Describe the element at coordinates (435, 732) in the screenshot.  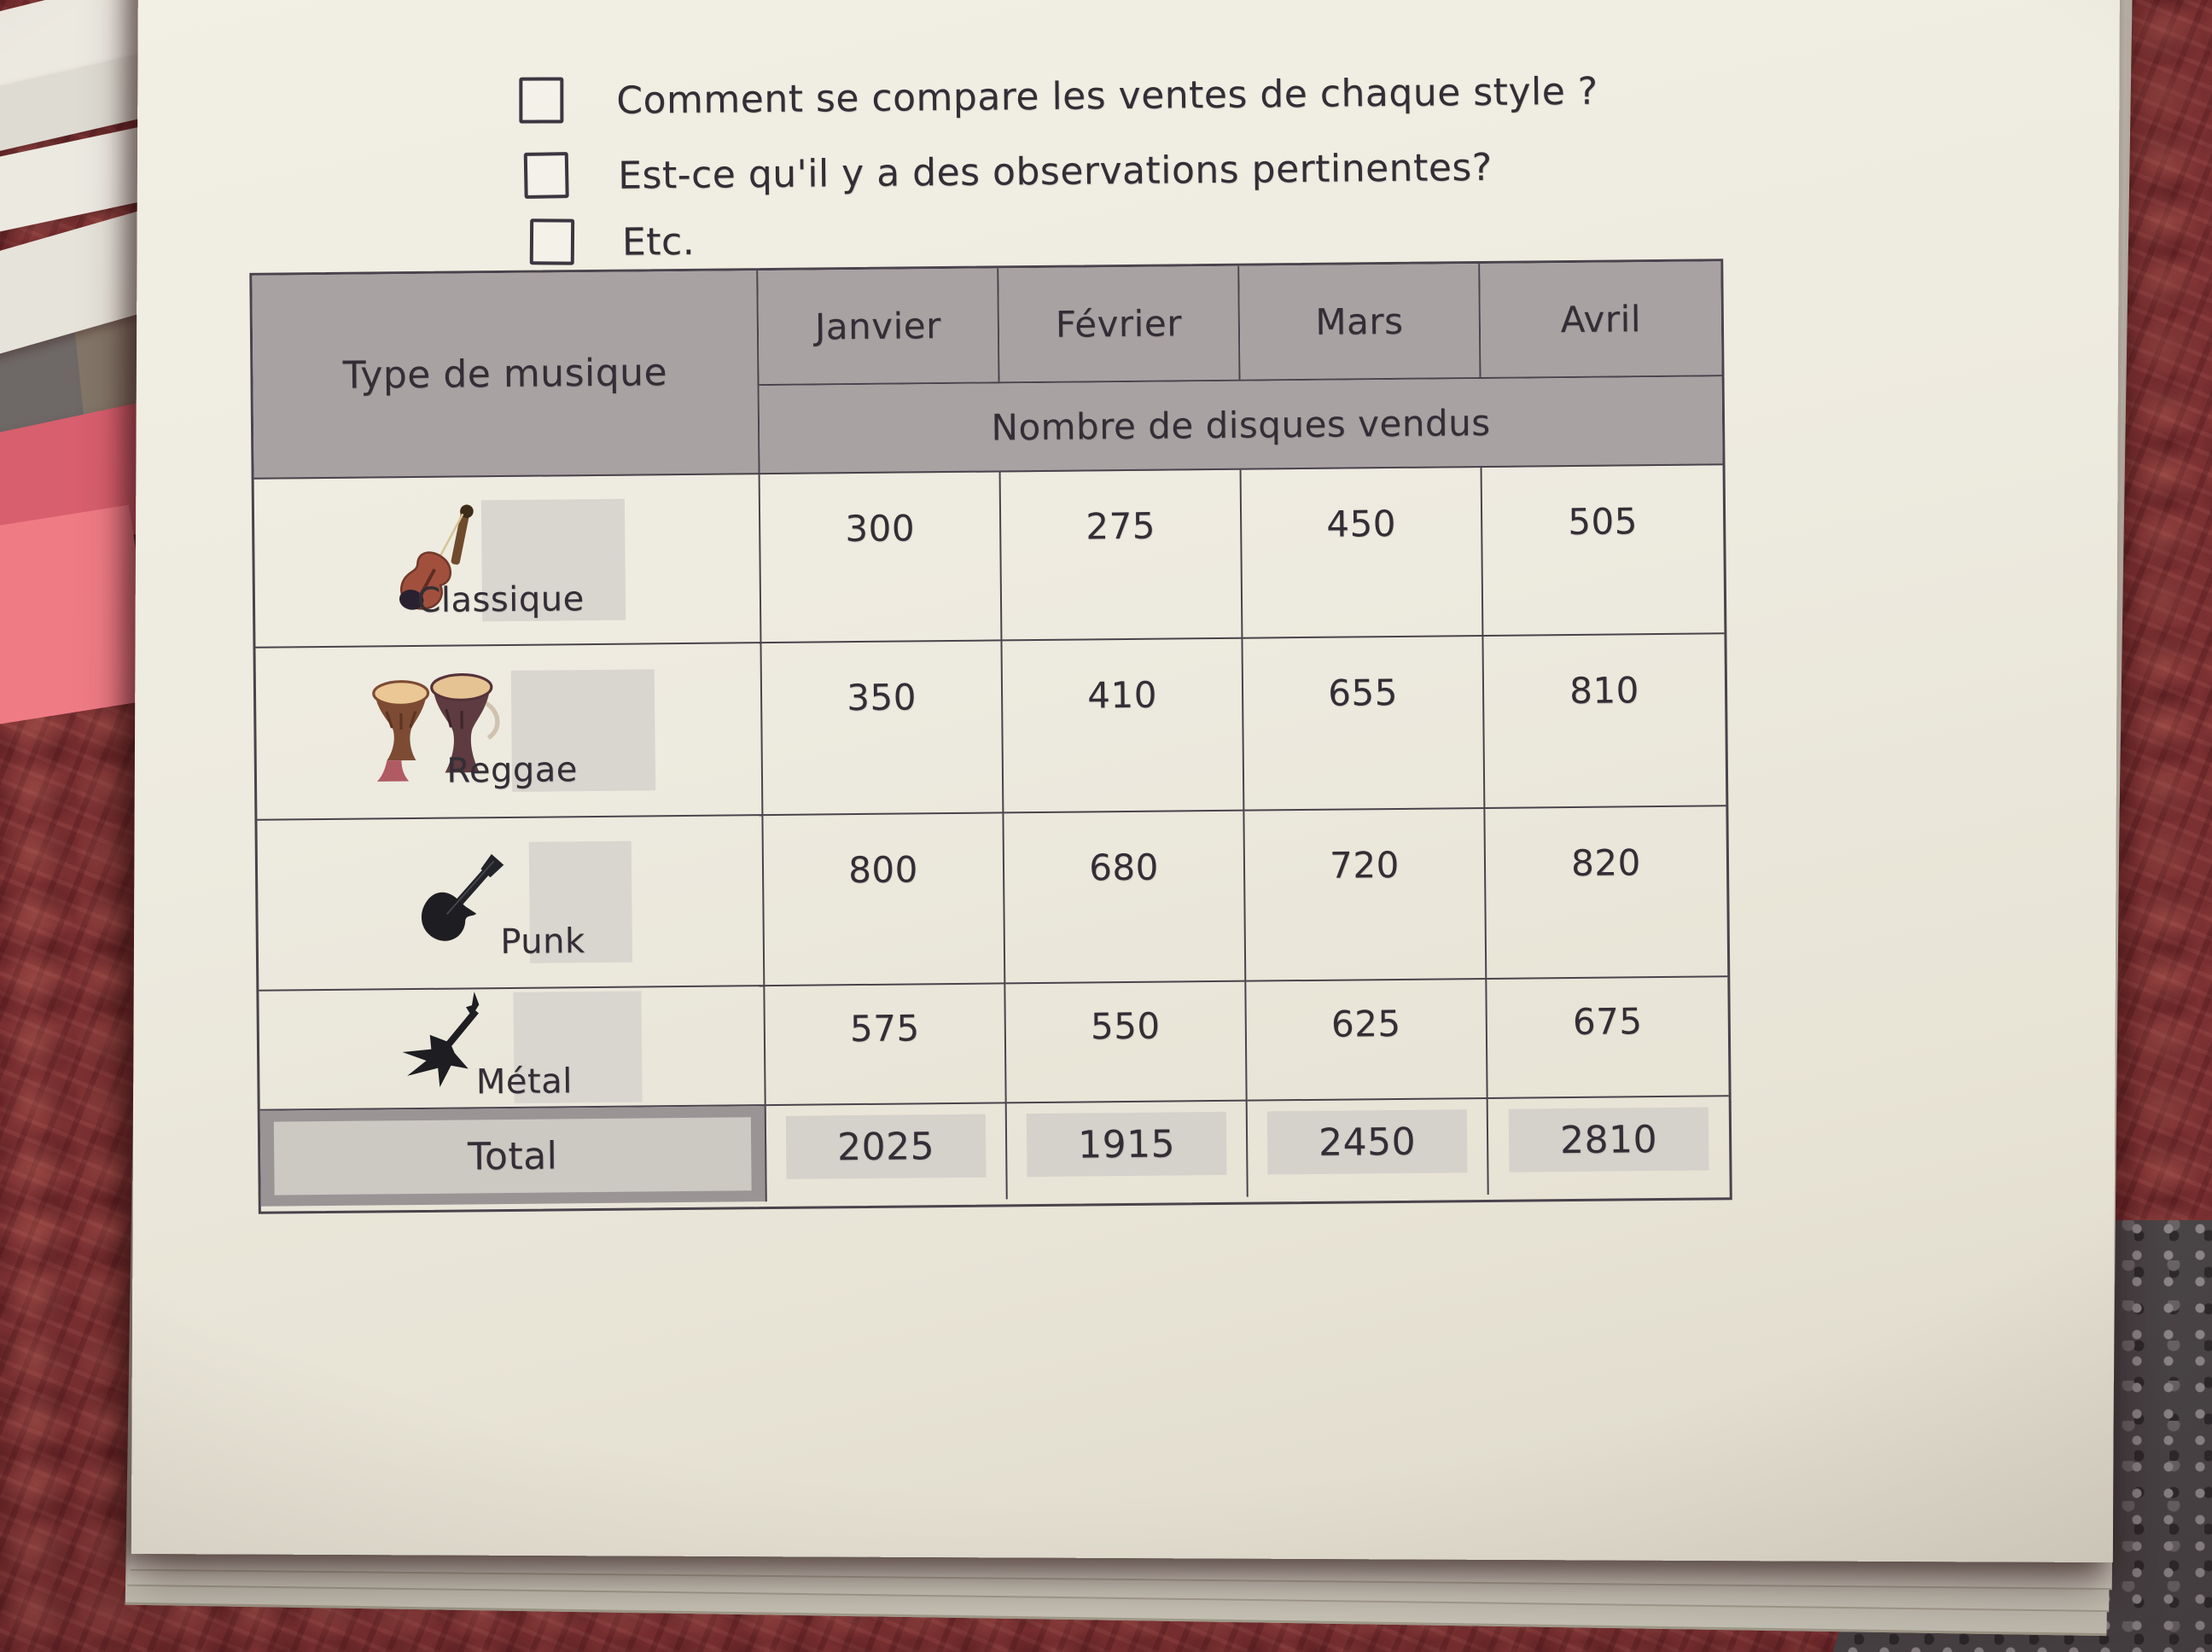
I see `djembe-drums-icon` at that location.